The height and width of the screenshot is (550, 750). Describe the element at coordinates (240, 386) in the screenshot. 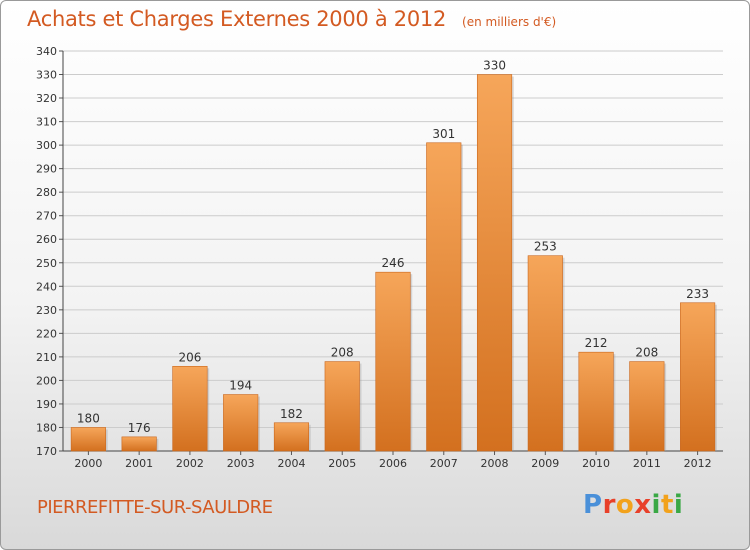

I see `data-label: 194` at that location.